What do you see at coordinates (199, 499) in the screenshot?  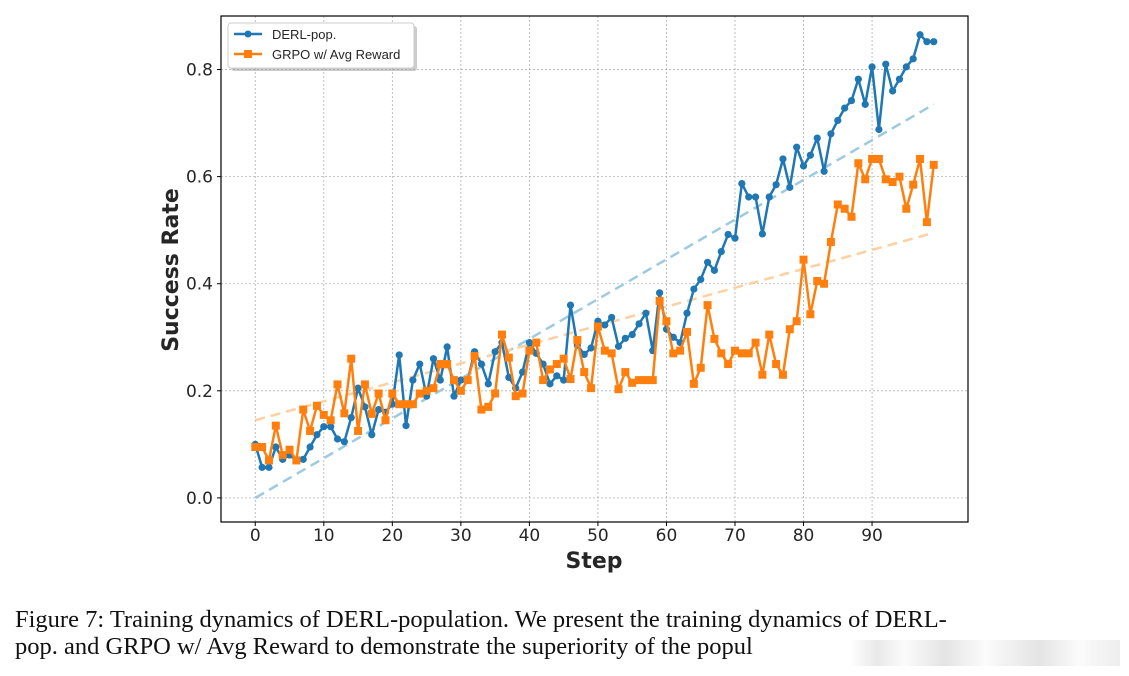 I see `y-tick-label: 0.0` at bounding box center [199, 499].